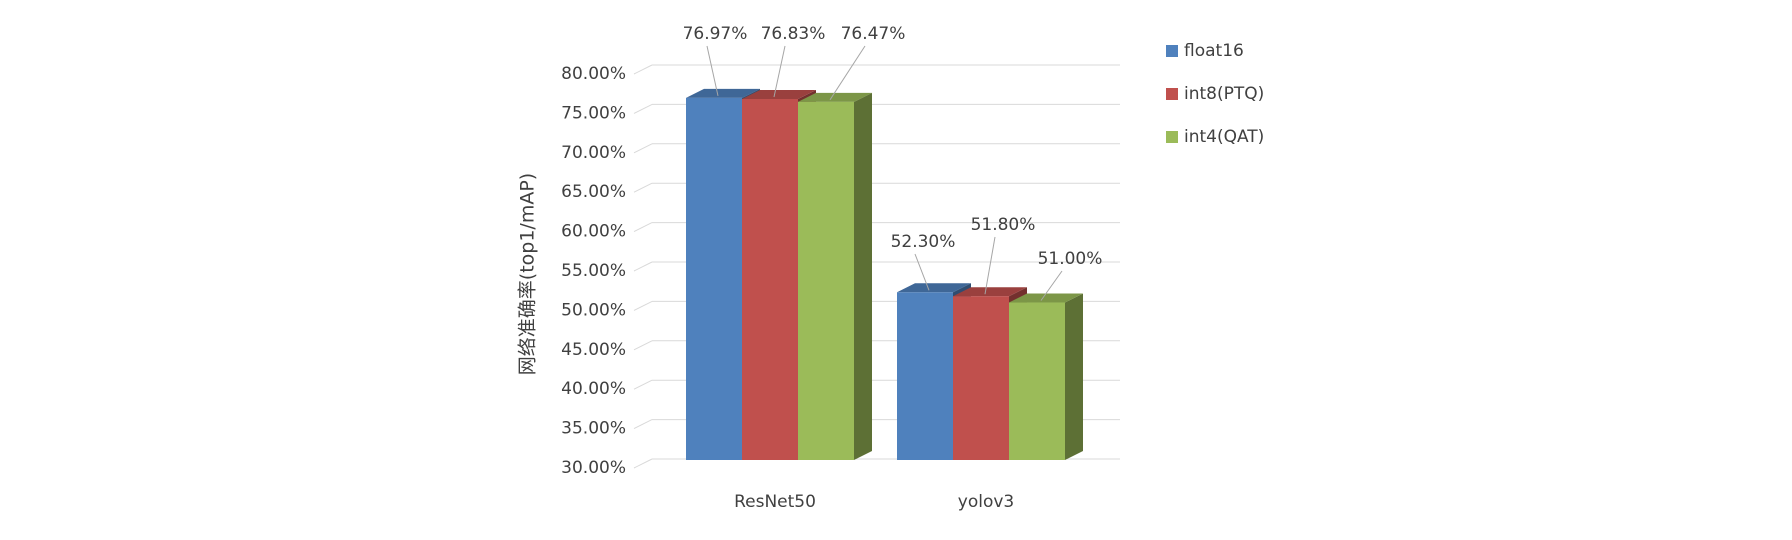 The width and height of the screenshot is (1792, 540). What do you see at coordinates (593, 429) in the screenshot?
I see `y-tick-label: 35.00%` at bounding box center [593, 429].